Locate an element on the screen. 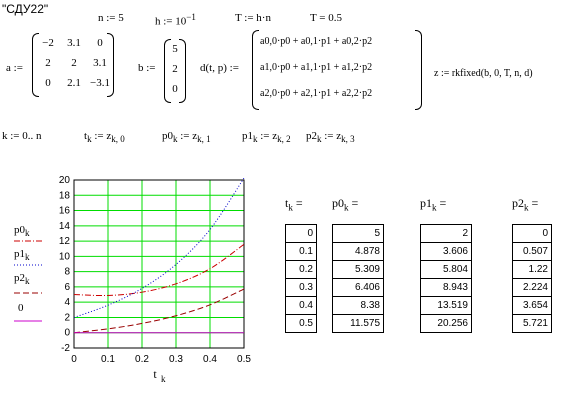 This screenshot has height=402, width=573. h-definition: h := 10−1 is located at coordinates (175, 20).